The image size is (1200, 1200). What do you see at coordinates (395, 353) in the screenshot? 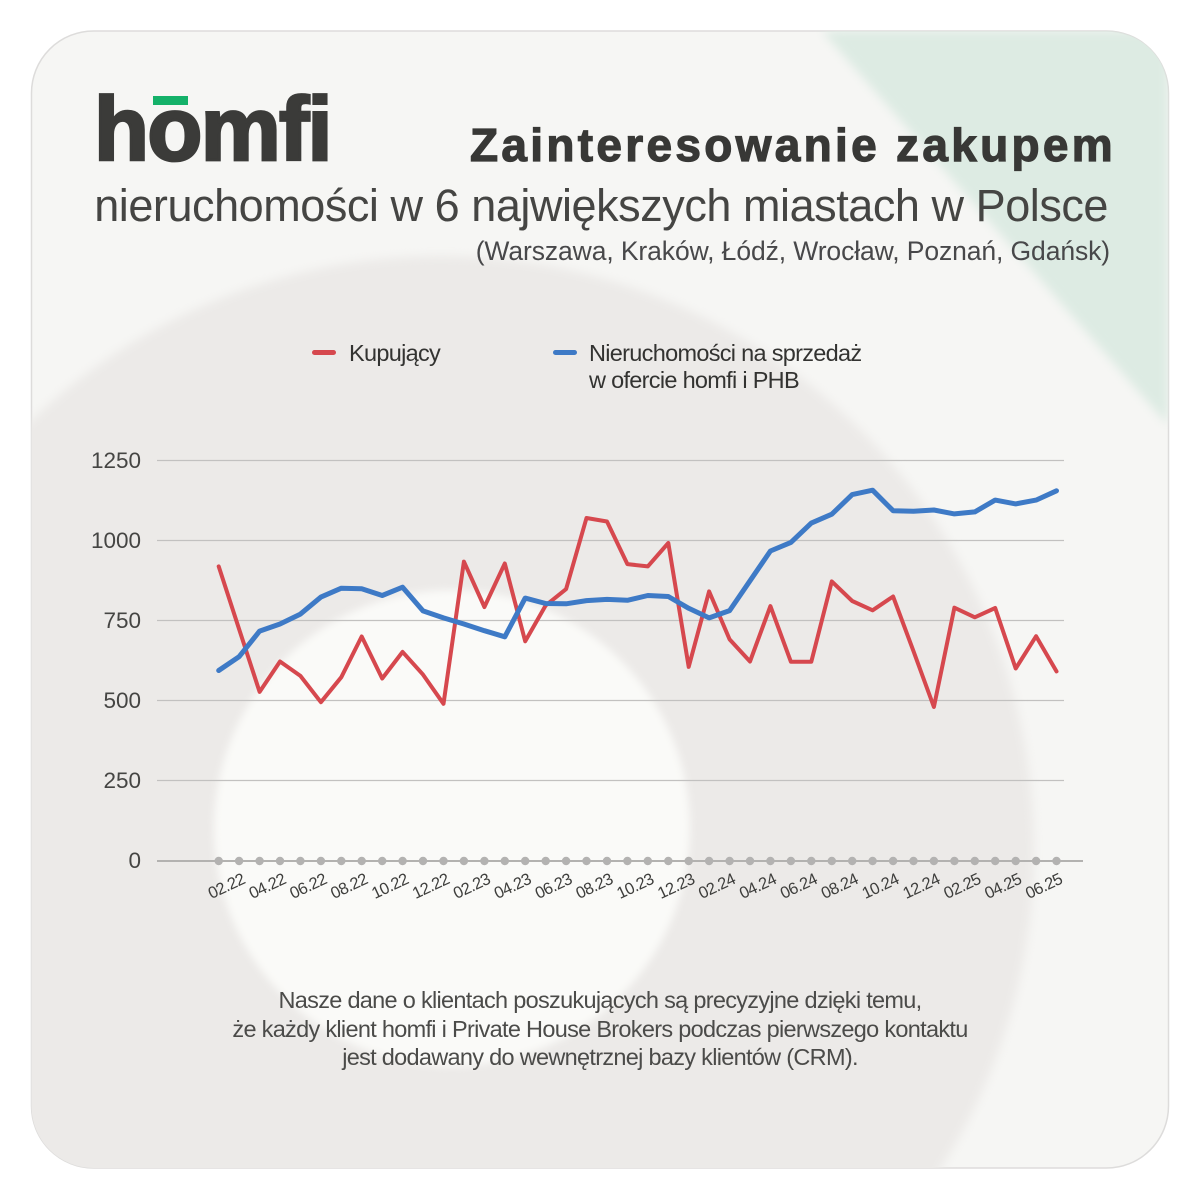
I see `svg-text: Kupujący` at bounding box center [395, 353].